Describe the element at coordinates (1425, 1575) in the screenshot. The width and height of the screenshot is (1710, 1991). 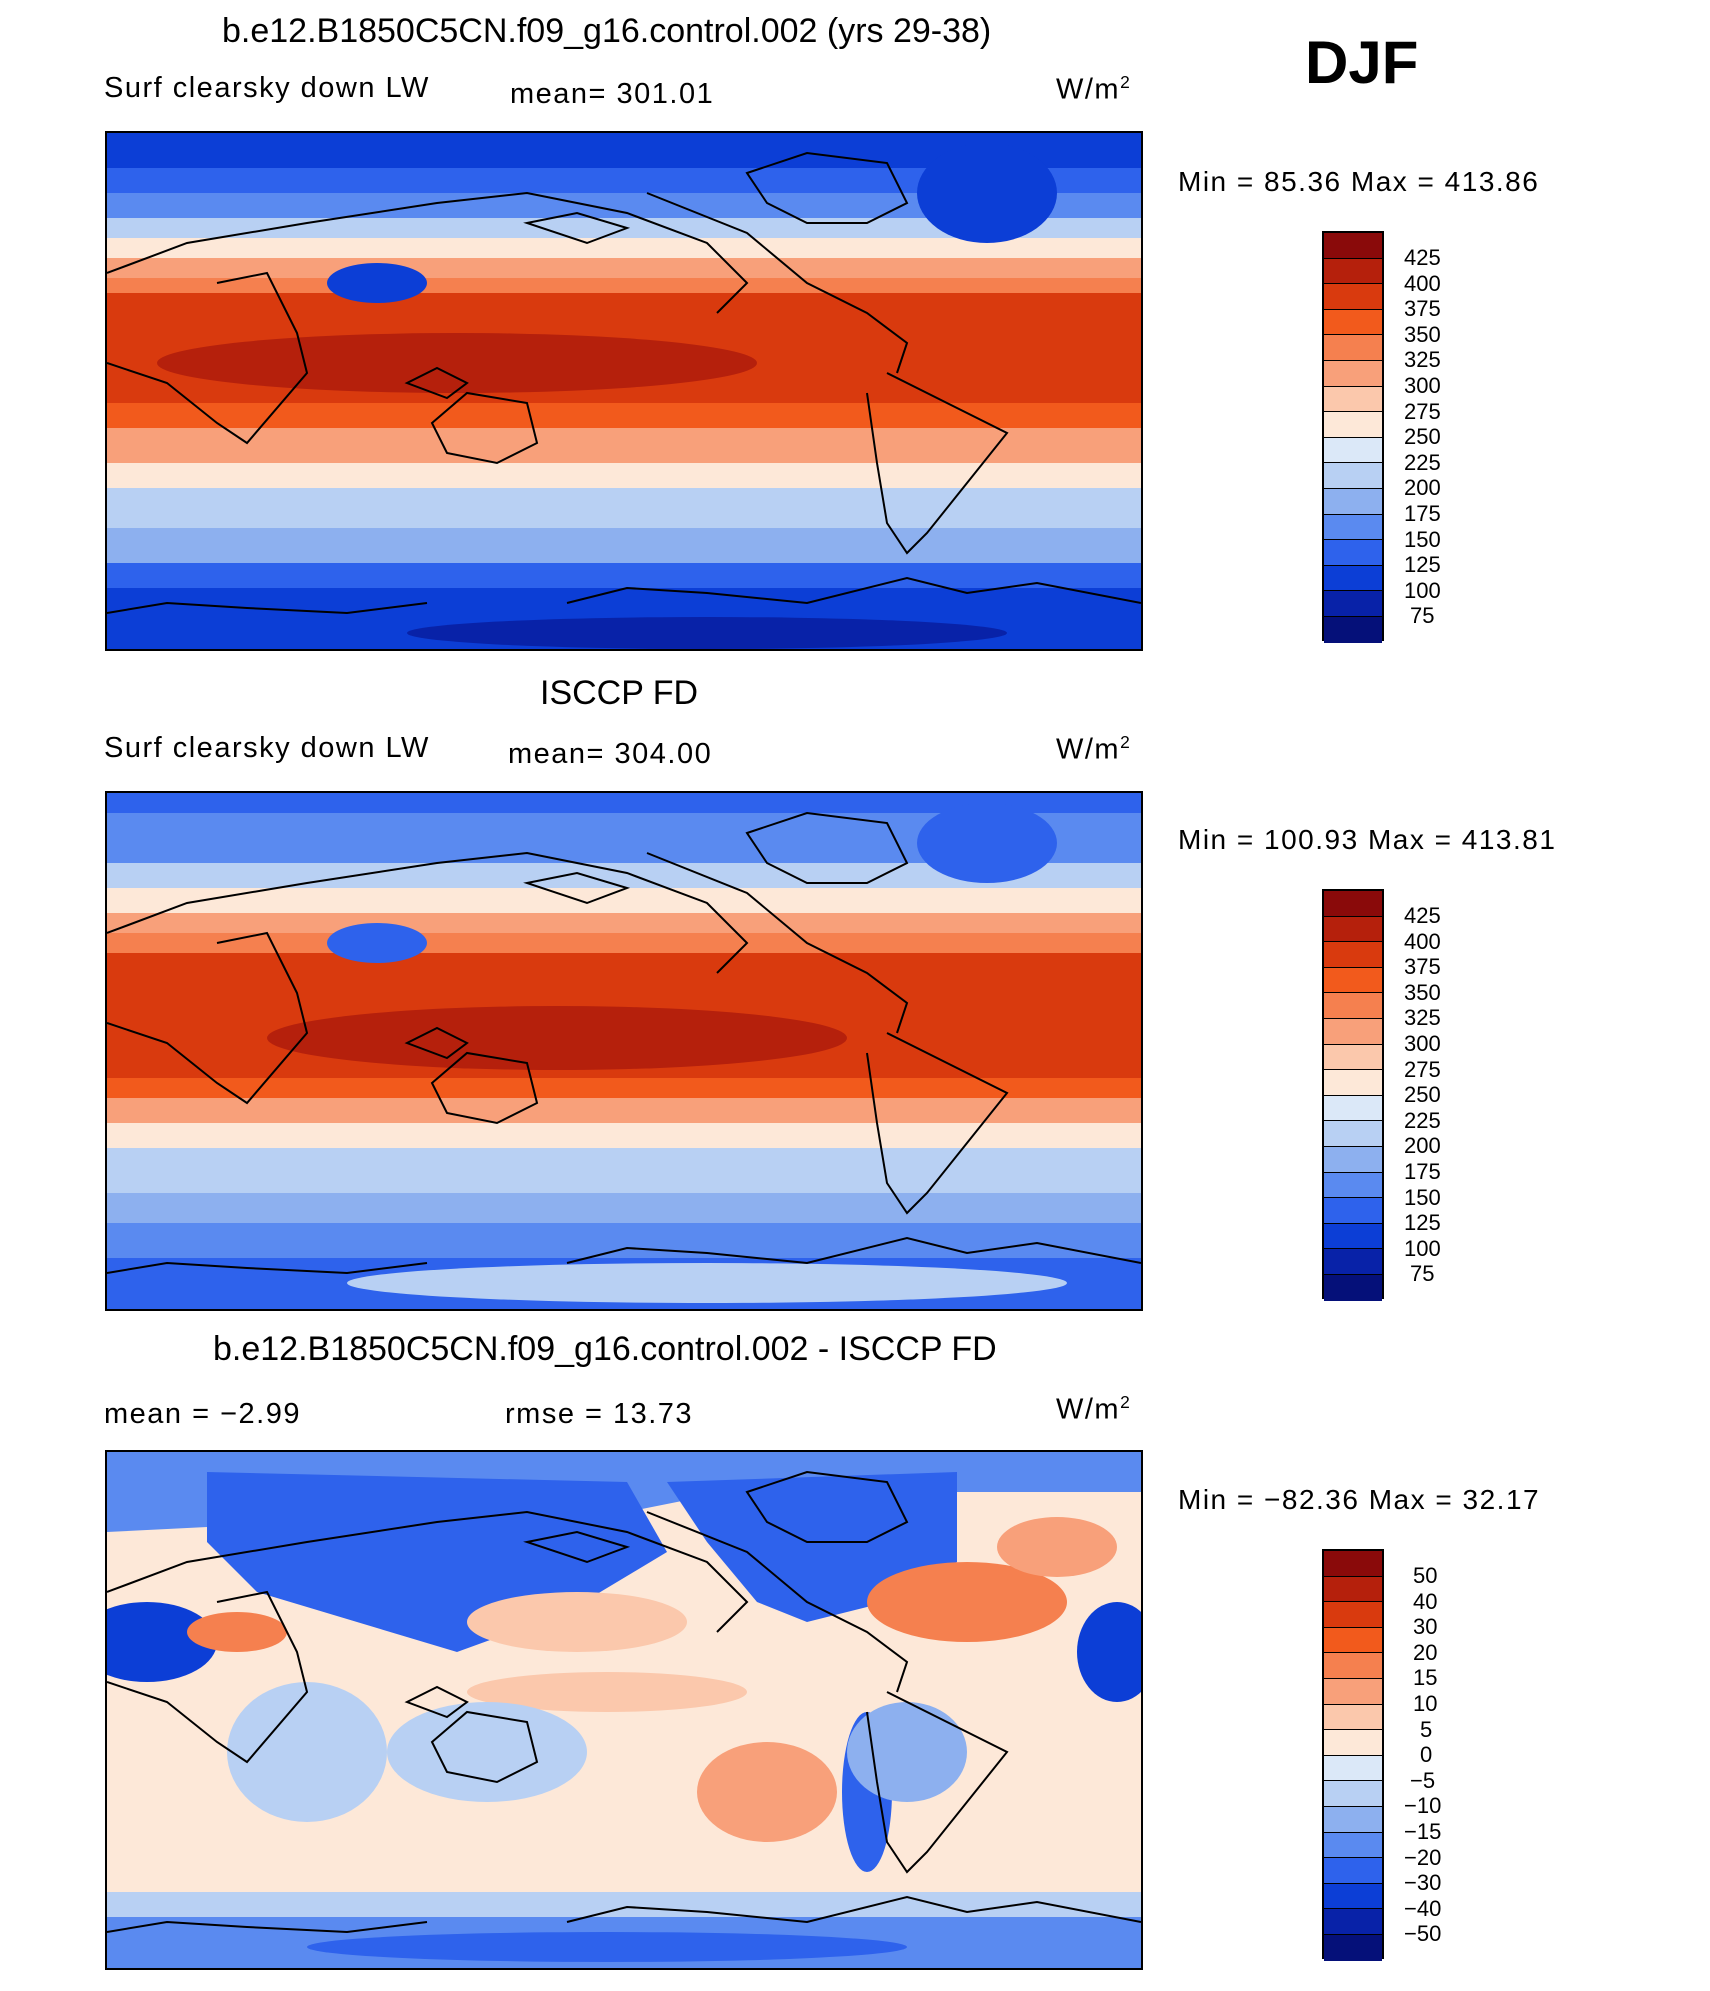
I see `colorbar-label: 50` at that location.